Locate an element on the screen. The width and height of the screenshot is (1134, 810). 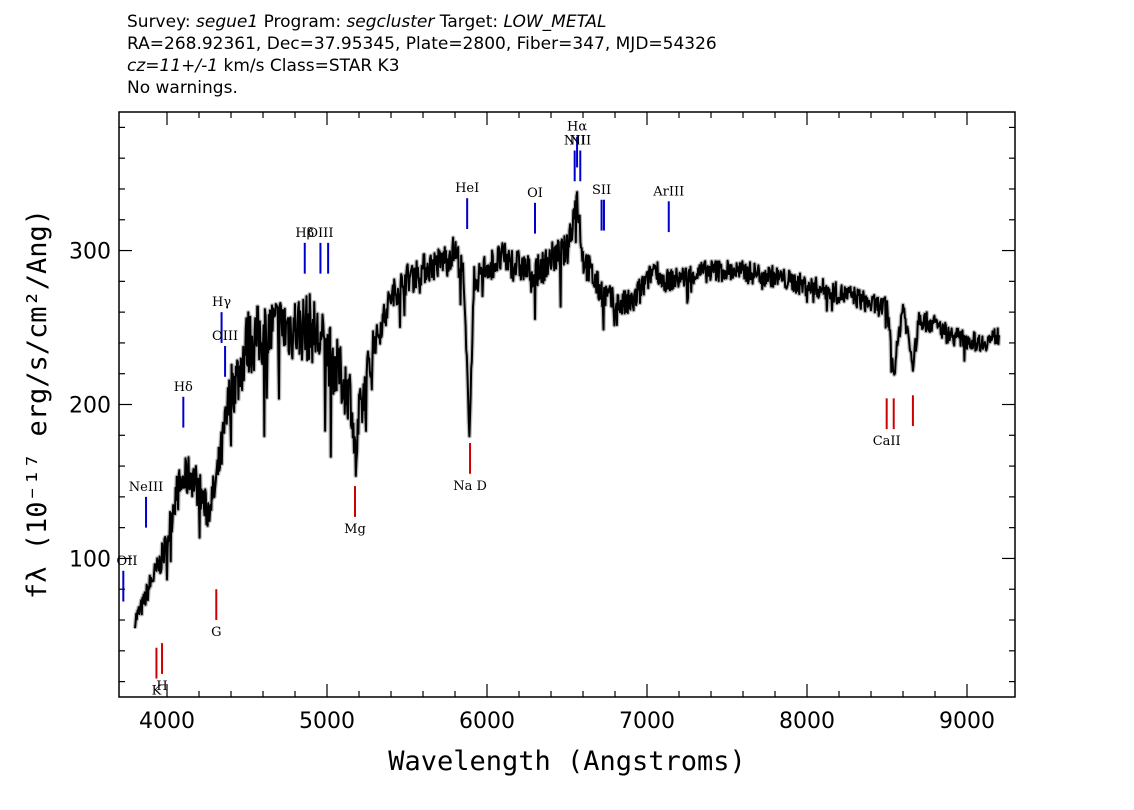
line-marker-label: Mg is located at coordinates (355, 529).